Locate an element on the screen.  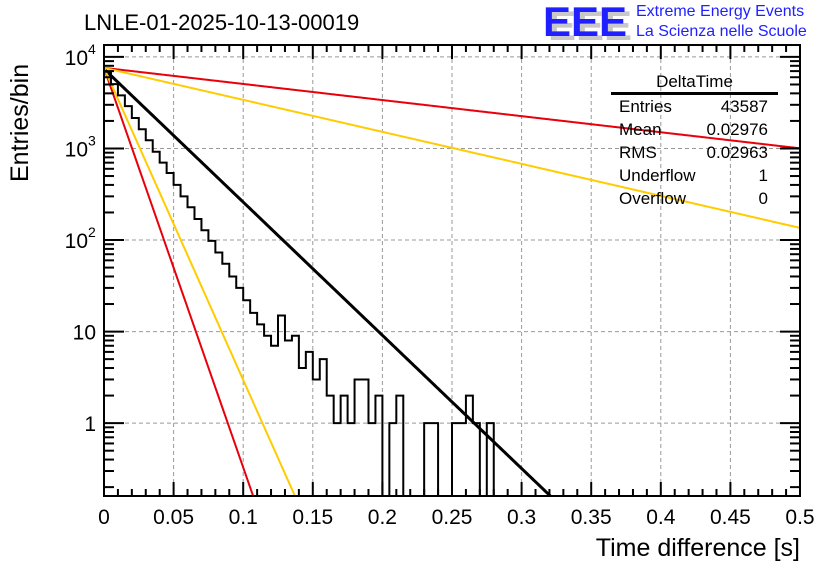
stats-label: RMS is located at coordinates (638, 152).